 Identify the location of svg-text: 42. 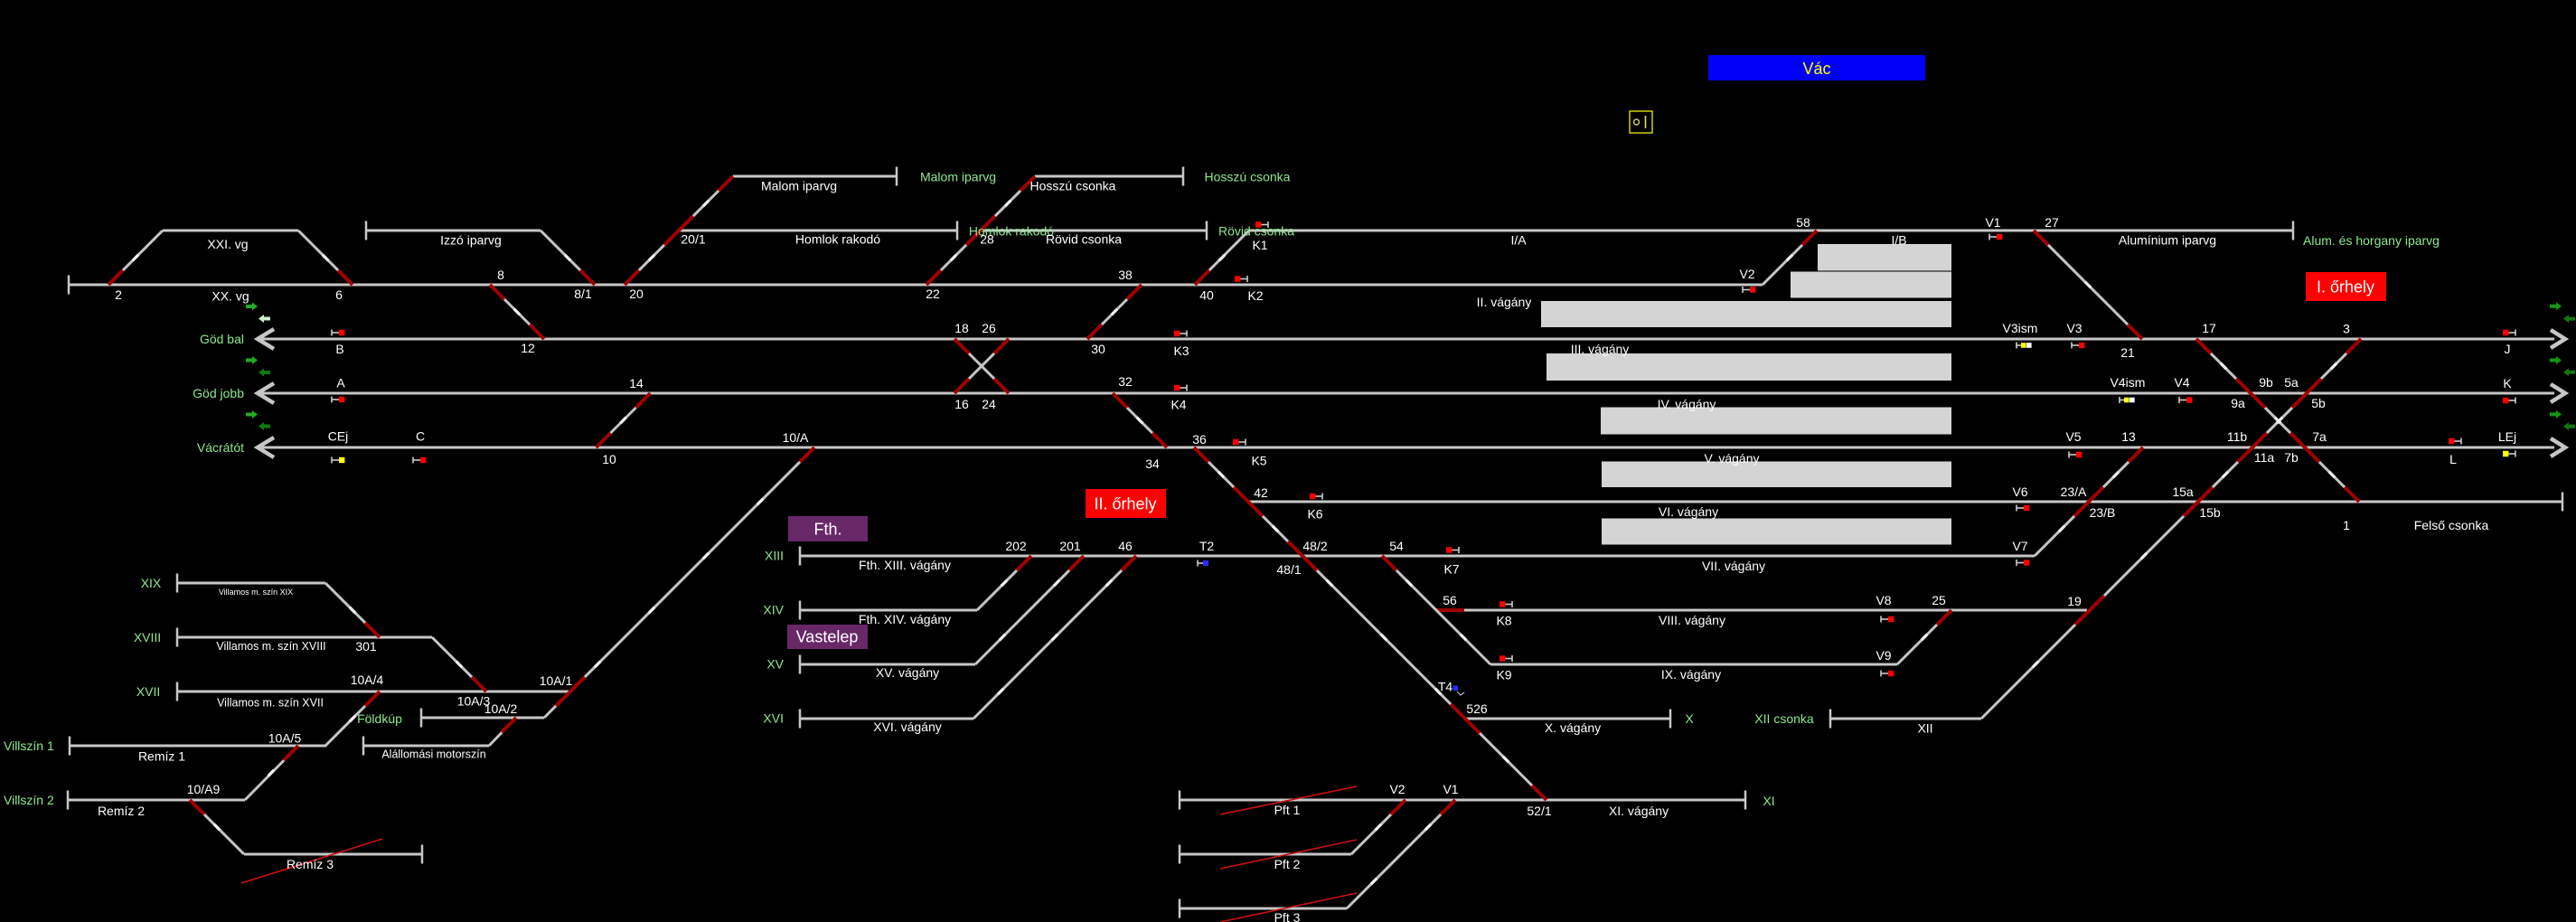
(1261, 493).